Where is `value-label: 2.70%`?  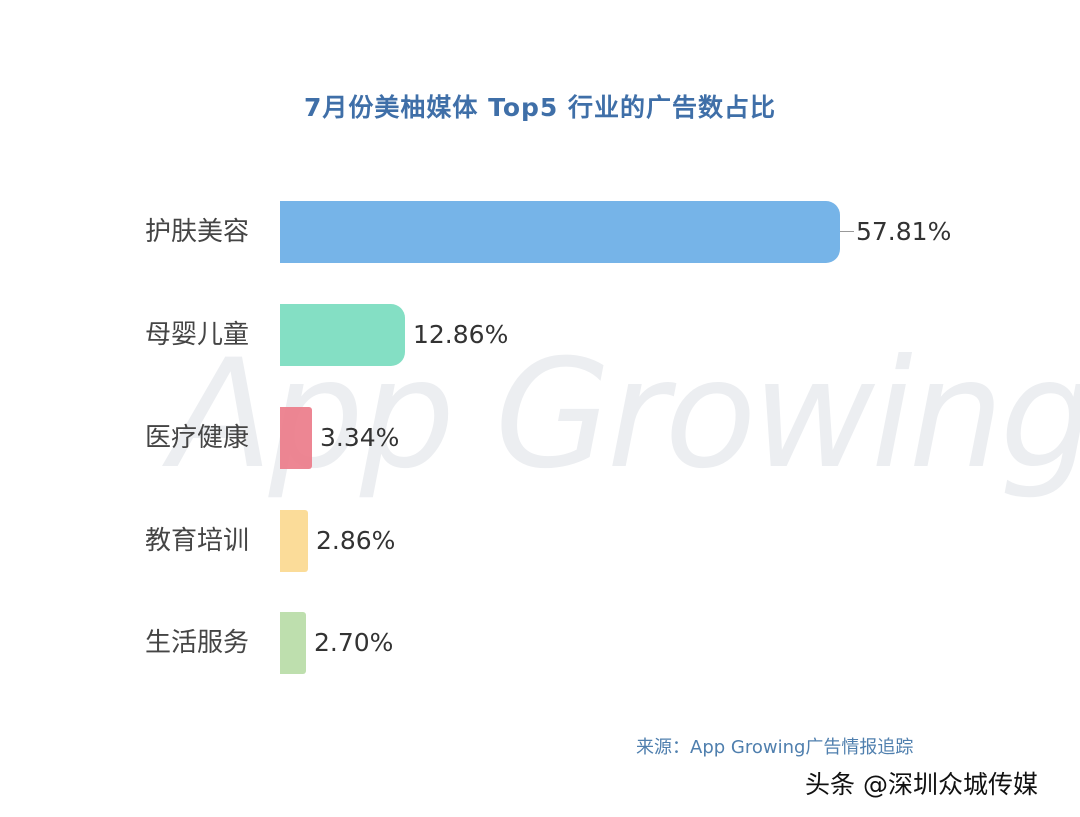 value-label: 2.70% is located at coordinates (354, 642).